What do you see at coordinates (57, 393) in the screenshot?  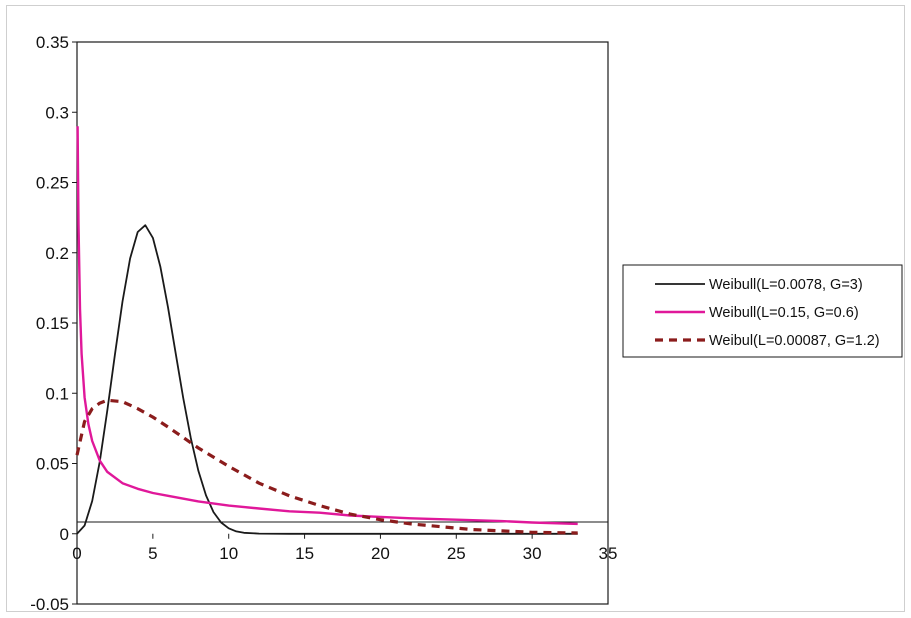 I see `y-tick-label: 0.1` at bounding box center [57, 393].